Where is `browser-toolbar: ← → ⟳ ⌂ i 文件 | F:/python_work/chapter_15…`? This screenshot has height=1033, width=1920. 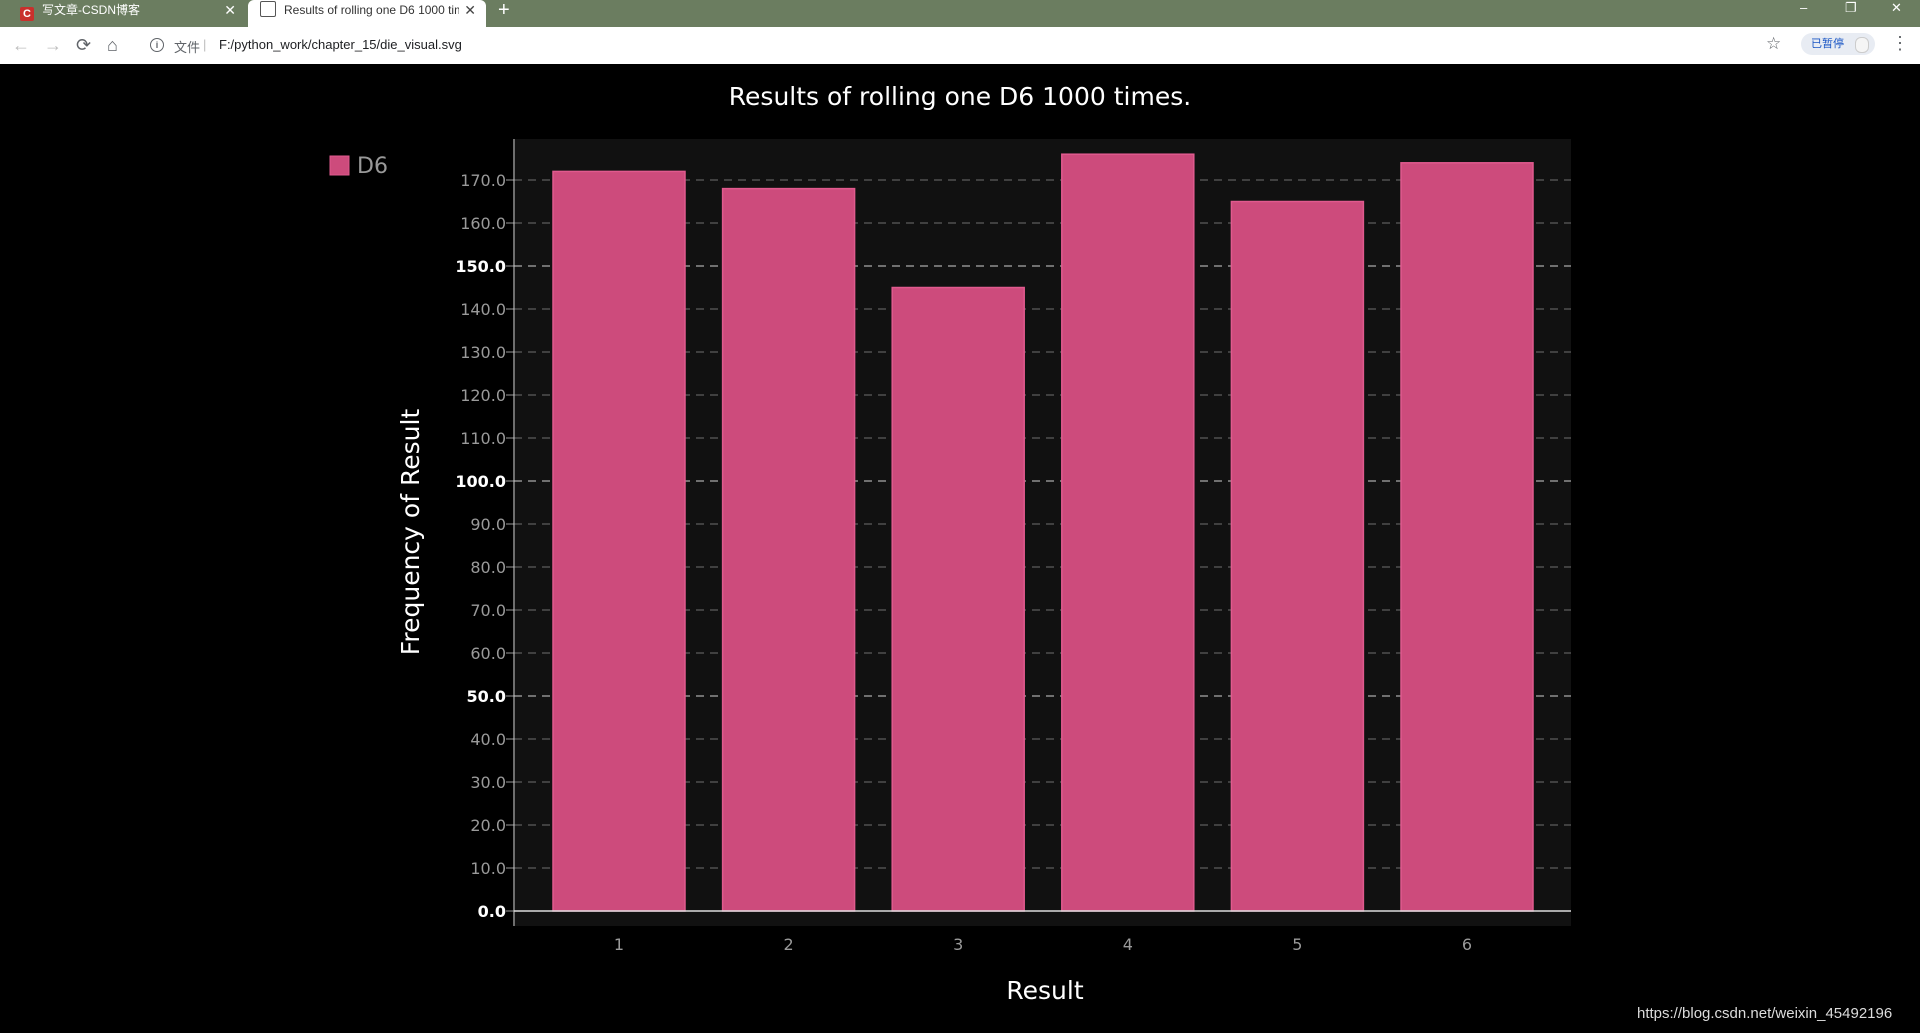
browser-toolbar: ← → ⟳ ⌂ i 文件 | F:/python_work/chapter_15… is located at coordinates (960, 46).